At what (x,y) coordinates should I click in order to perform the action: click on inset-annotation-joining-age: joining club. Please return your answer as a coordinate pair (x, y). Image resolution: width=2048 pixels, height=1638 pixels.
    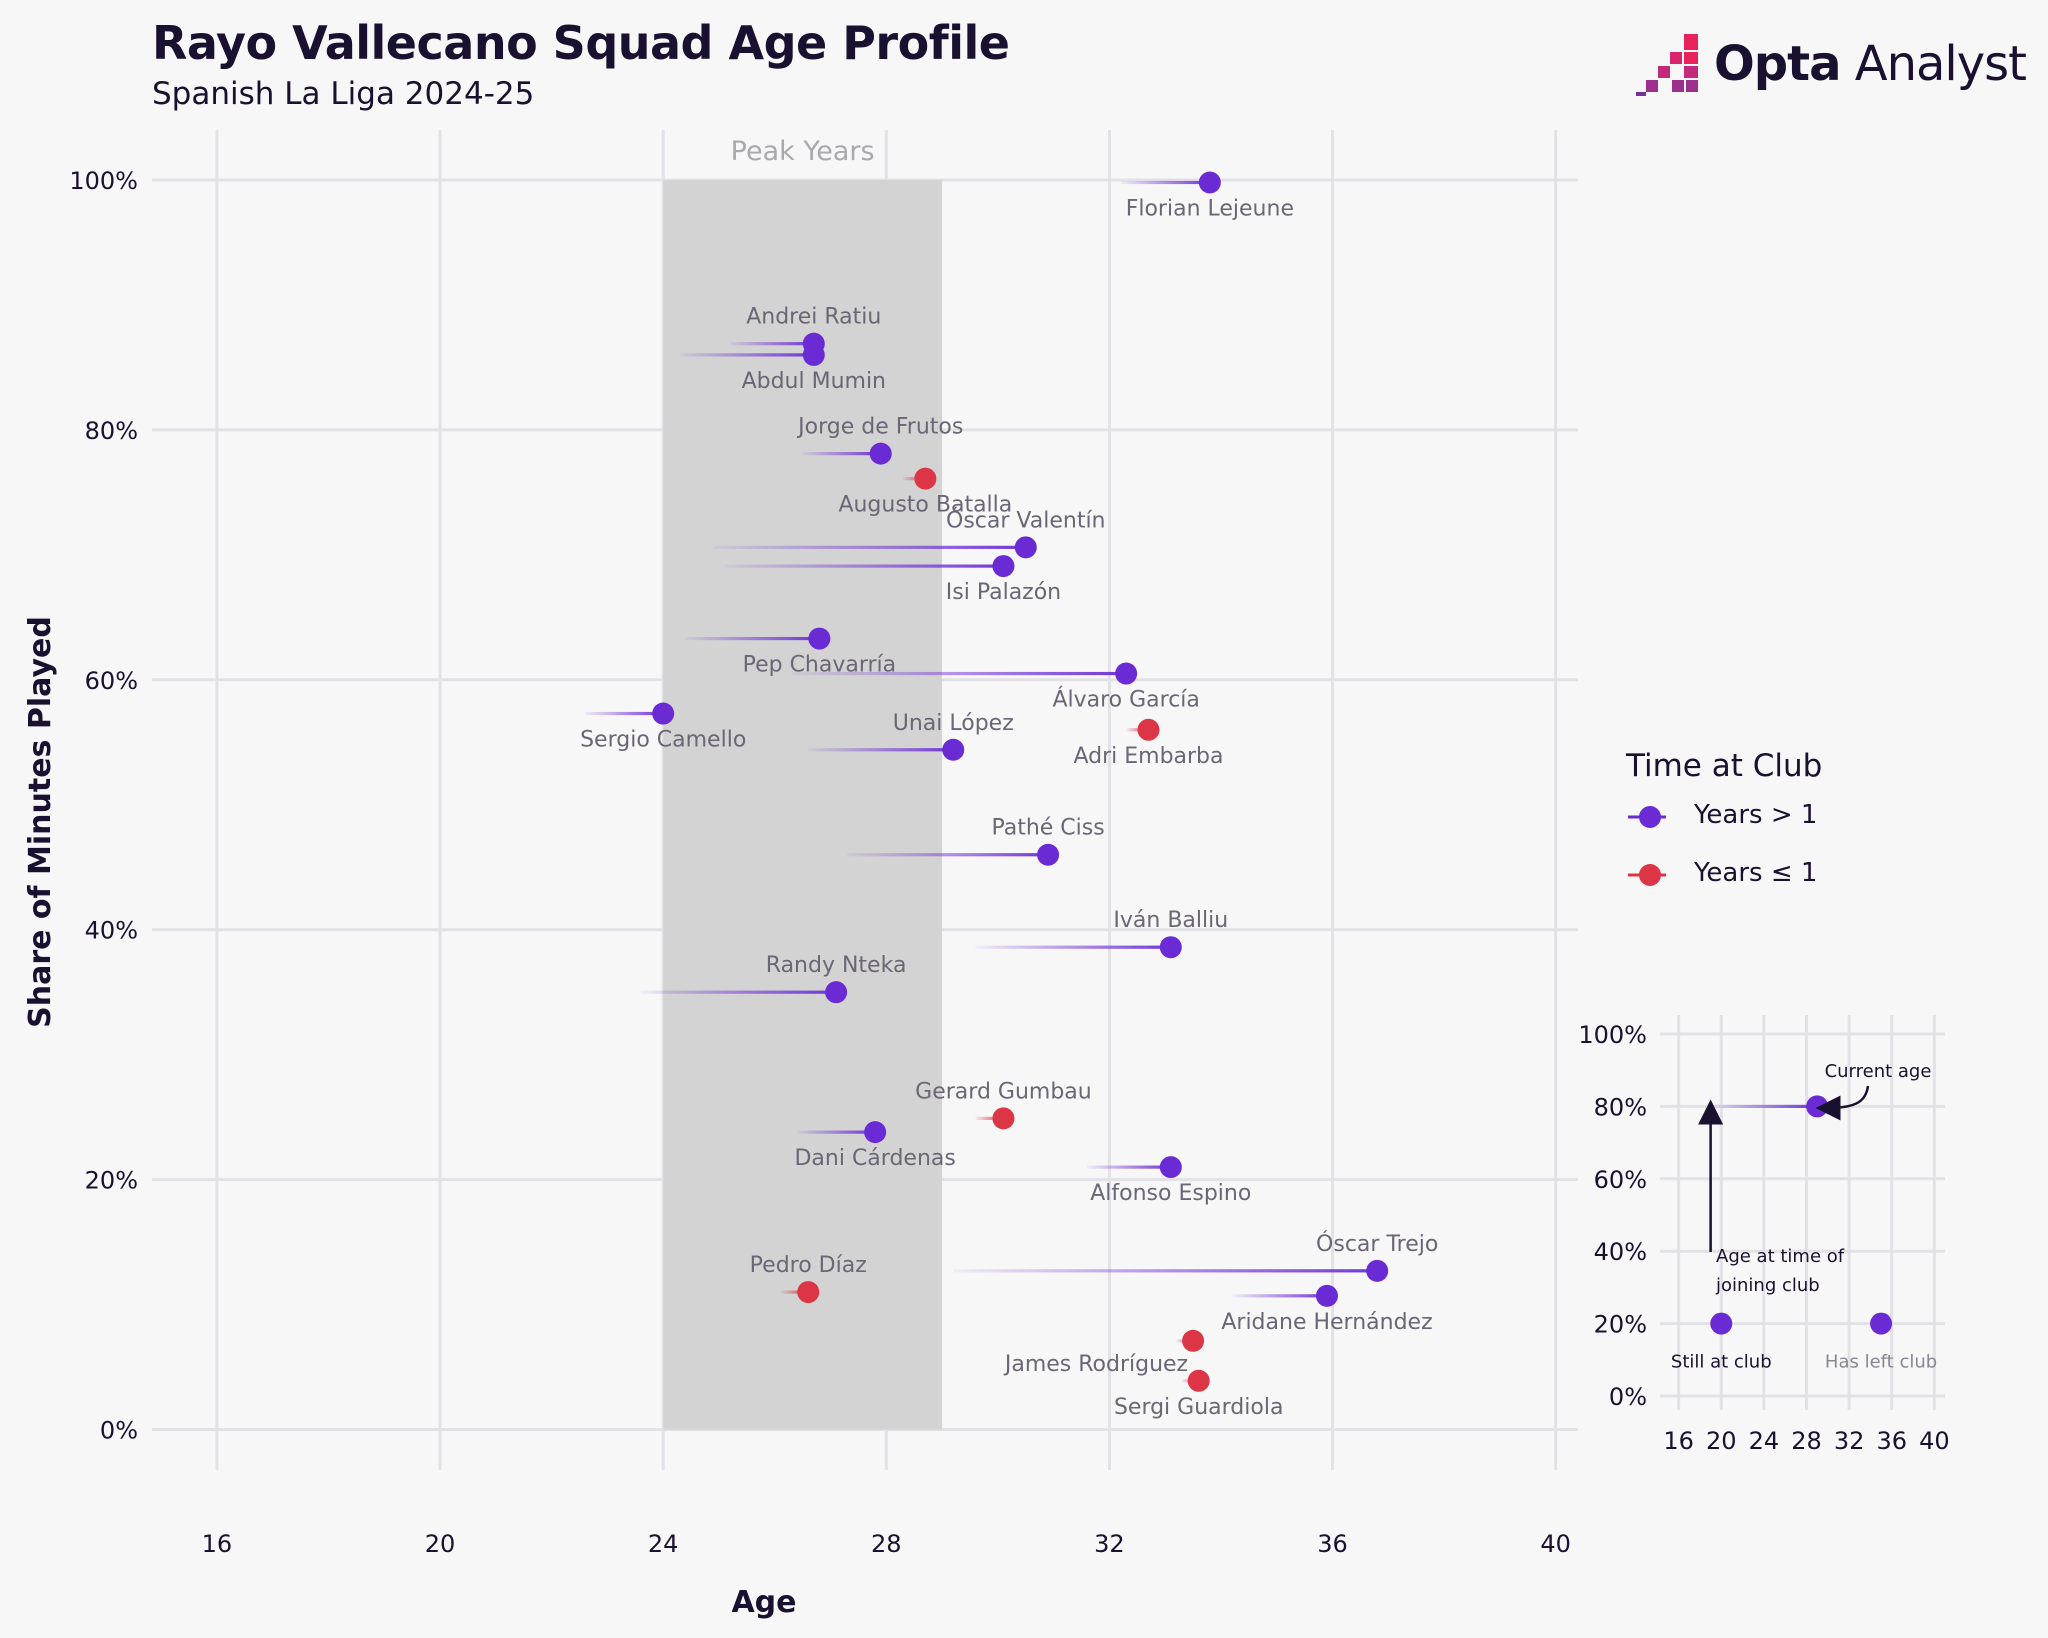
    Looking at the image, I should click on (1767, 1285).